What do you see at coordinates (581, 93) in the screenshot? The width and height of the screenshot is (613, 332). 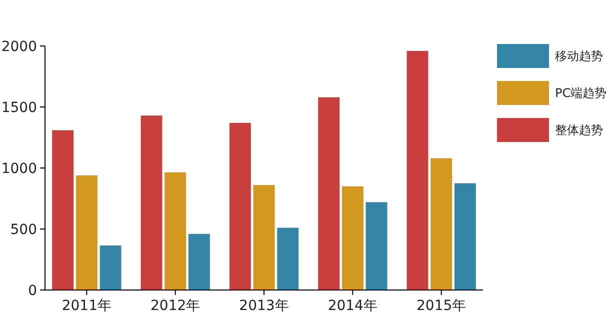 I see `legend-label: PC端趋势` at bounding box center [581, 93].